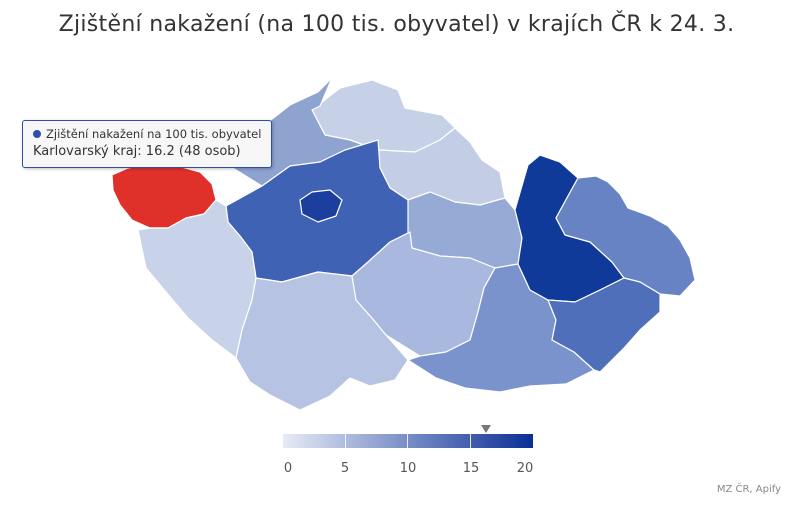 The width and height of the screenshot is (793, 505). Describe the element at coordinates (625, 236) in the screenshot. I see `region-moravskoslezsky` at that location.